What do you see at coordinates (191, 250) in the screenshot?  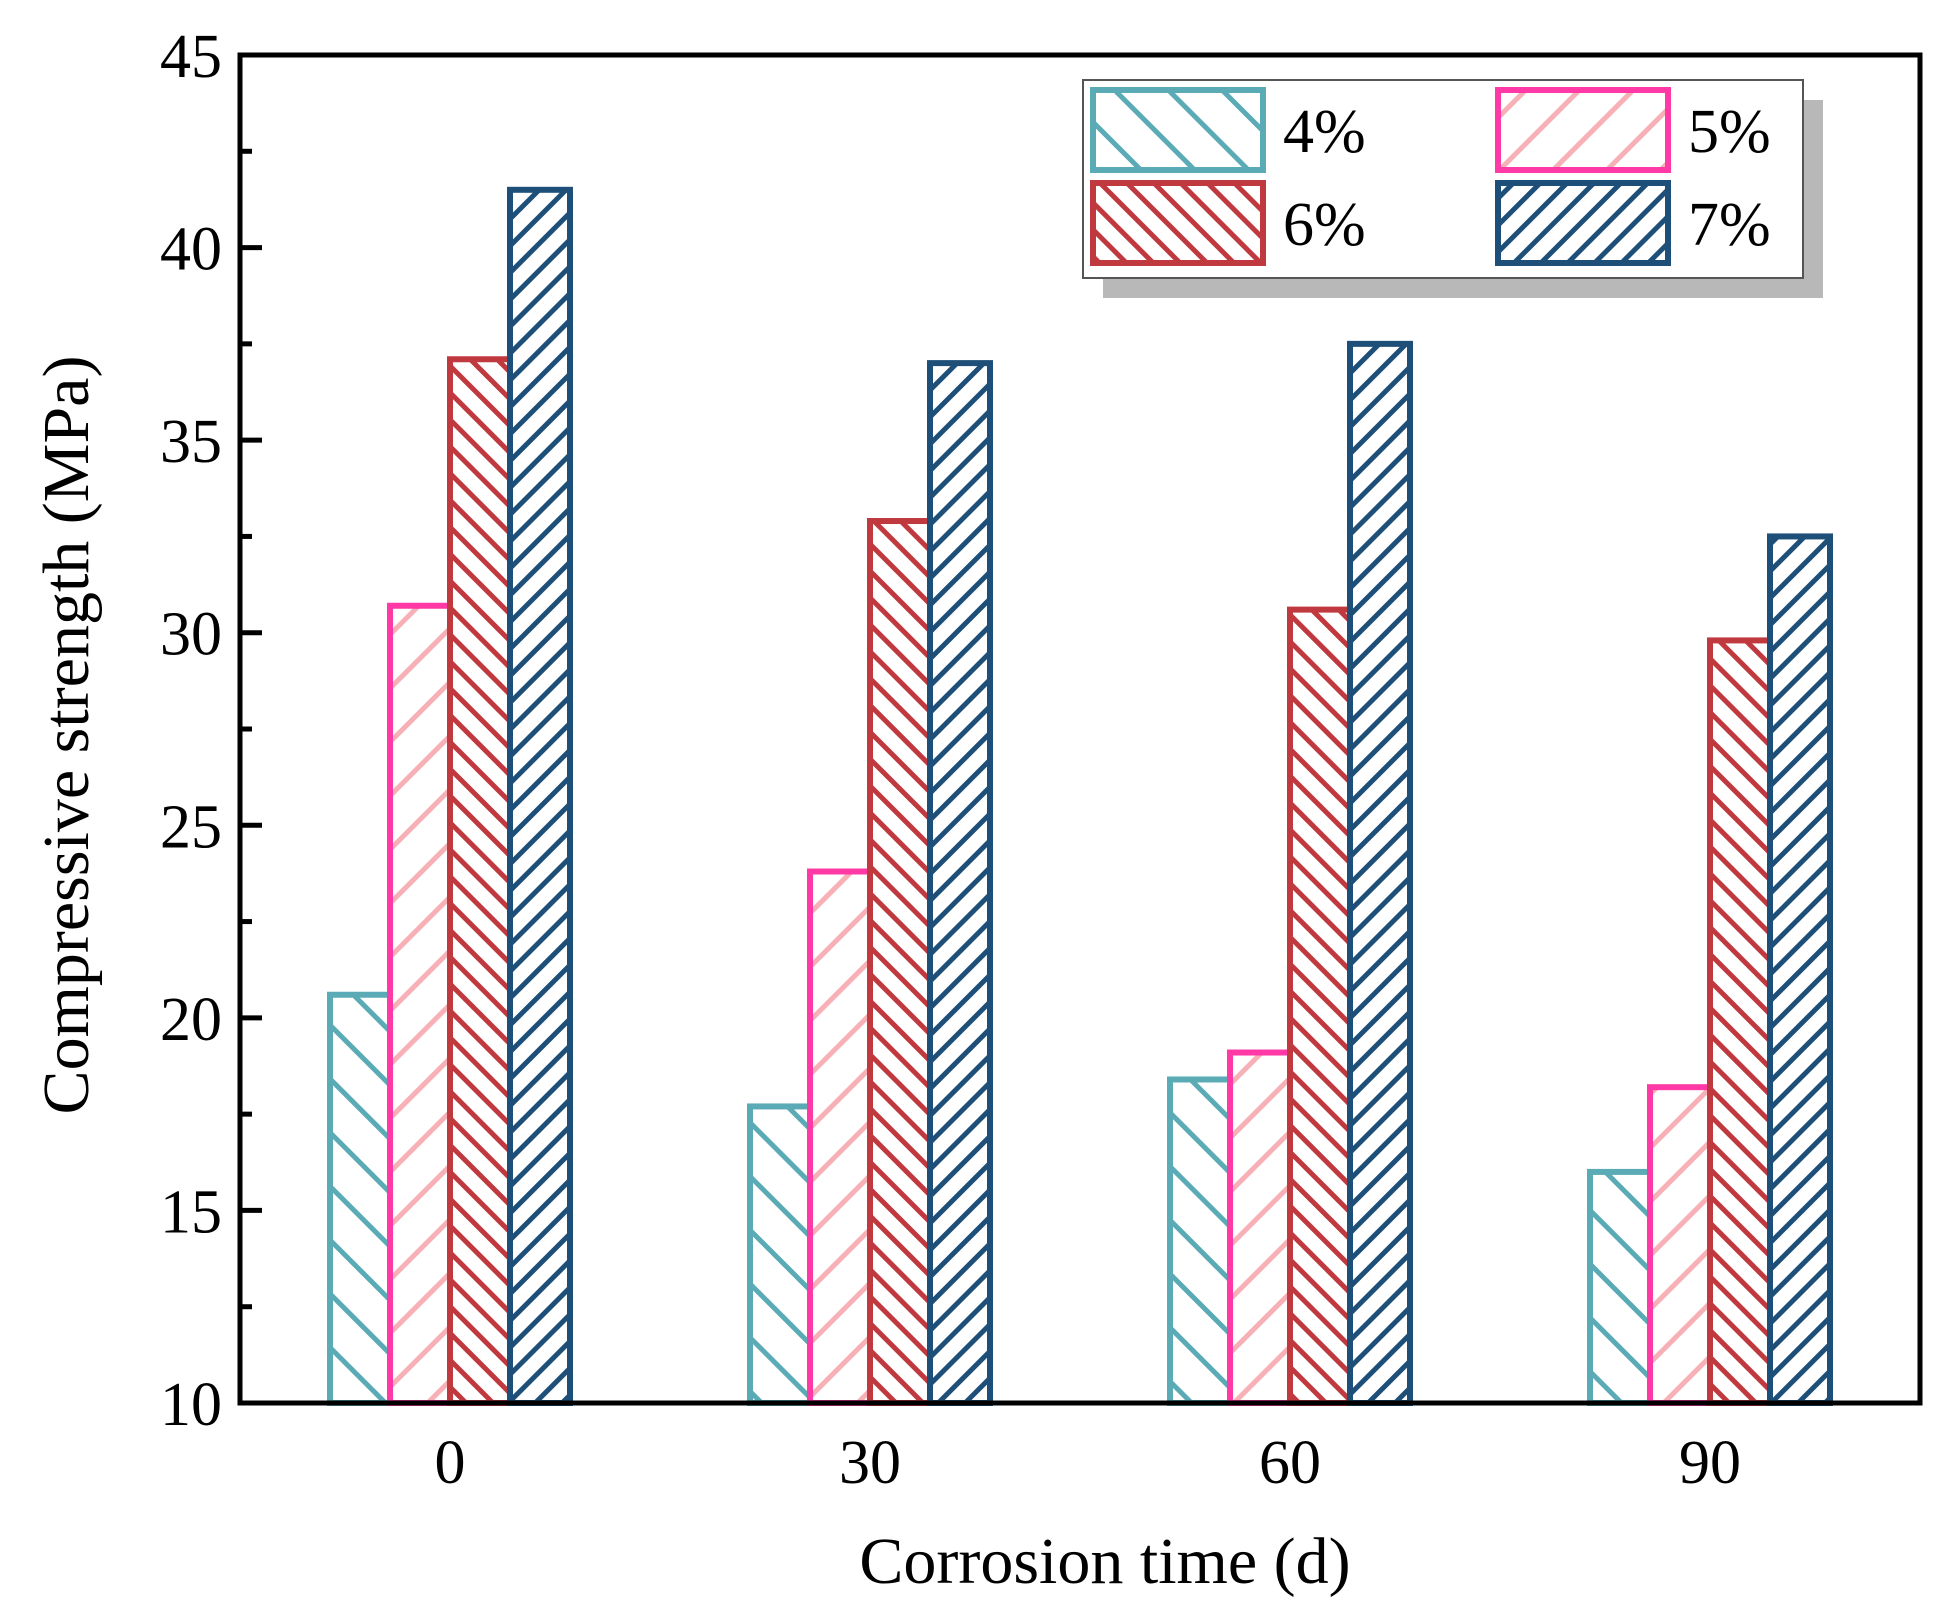 I see `y-tick-label-40: 40` at bounding box center [191, 250].